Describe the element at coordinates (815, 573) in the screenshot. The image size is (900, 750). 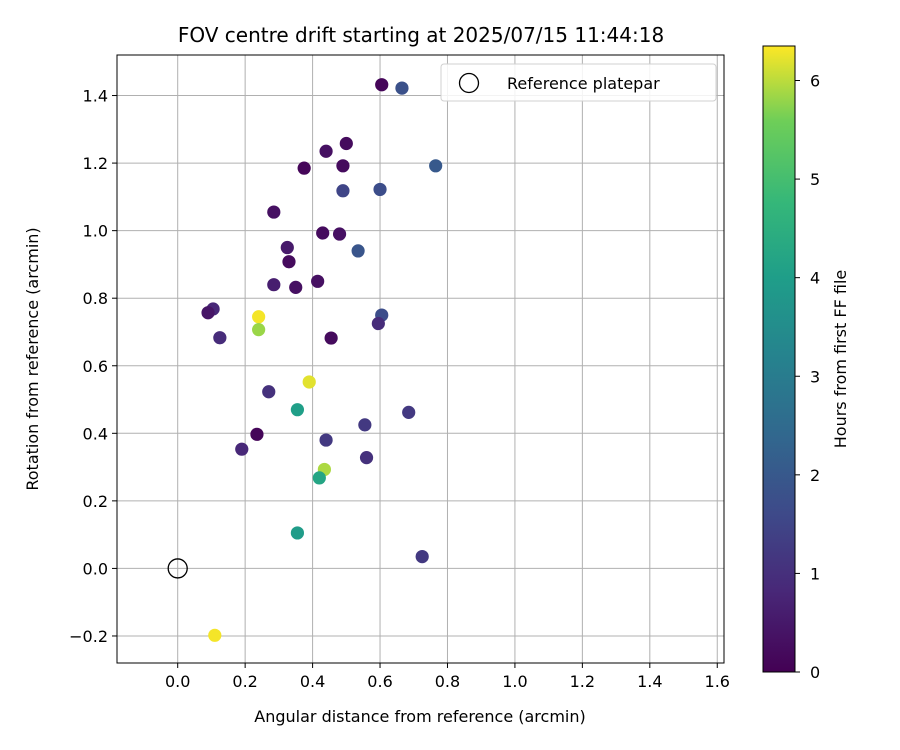
I see `colorbar-tick-label: 1` at that location.